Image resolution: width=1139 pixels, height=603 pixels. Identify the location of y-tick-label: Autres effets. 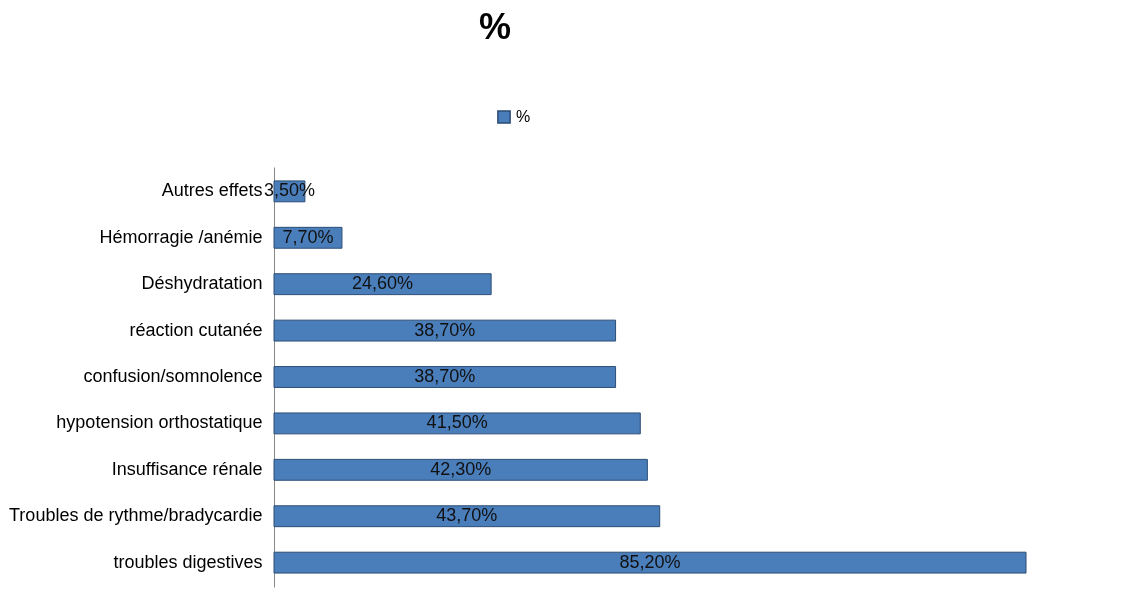
(212, 190).